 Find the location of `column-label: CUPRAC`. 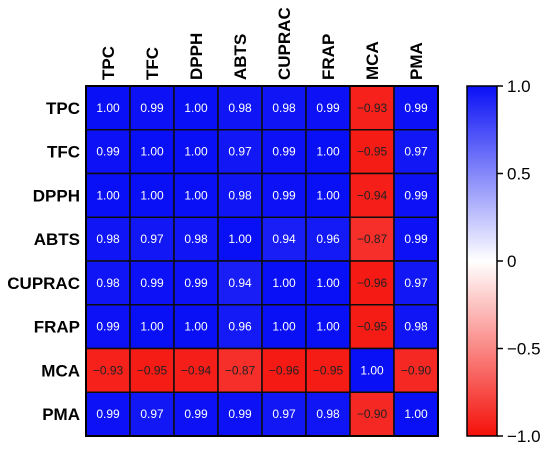

column-label: CUPRAC is located at coordinates (284, 43).